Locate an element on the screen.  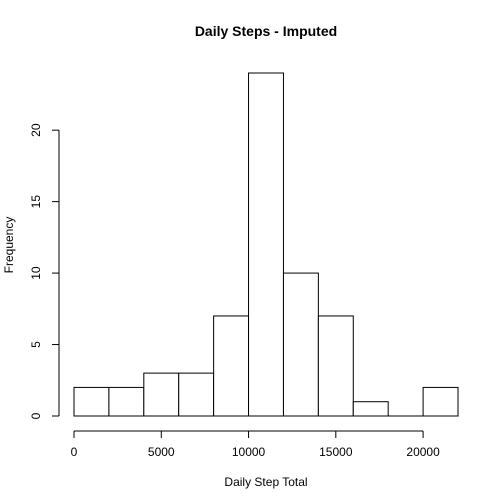
x-tick-label: 5000 is located at coordinates (161, 452).